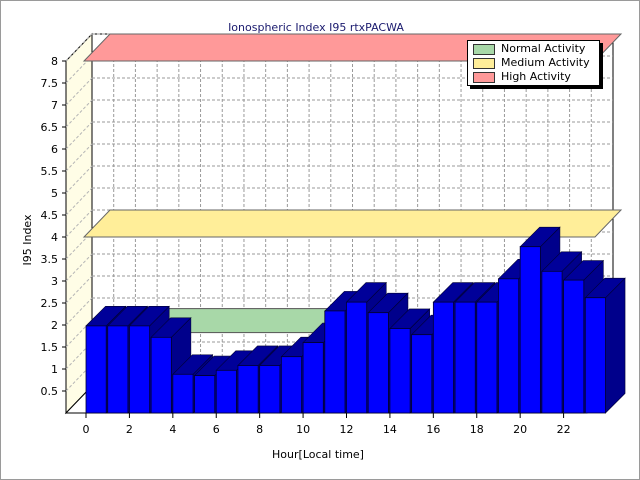 This screenshot has width=640, height=480. Describe the element at coordinates (259, 429) in the screenshot. I see `x-tick-label: 8` at that location.